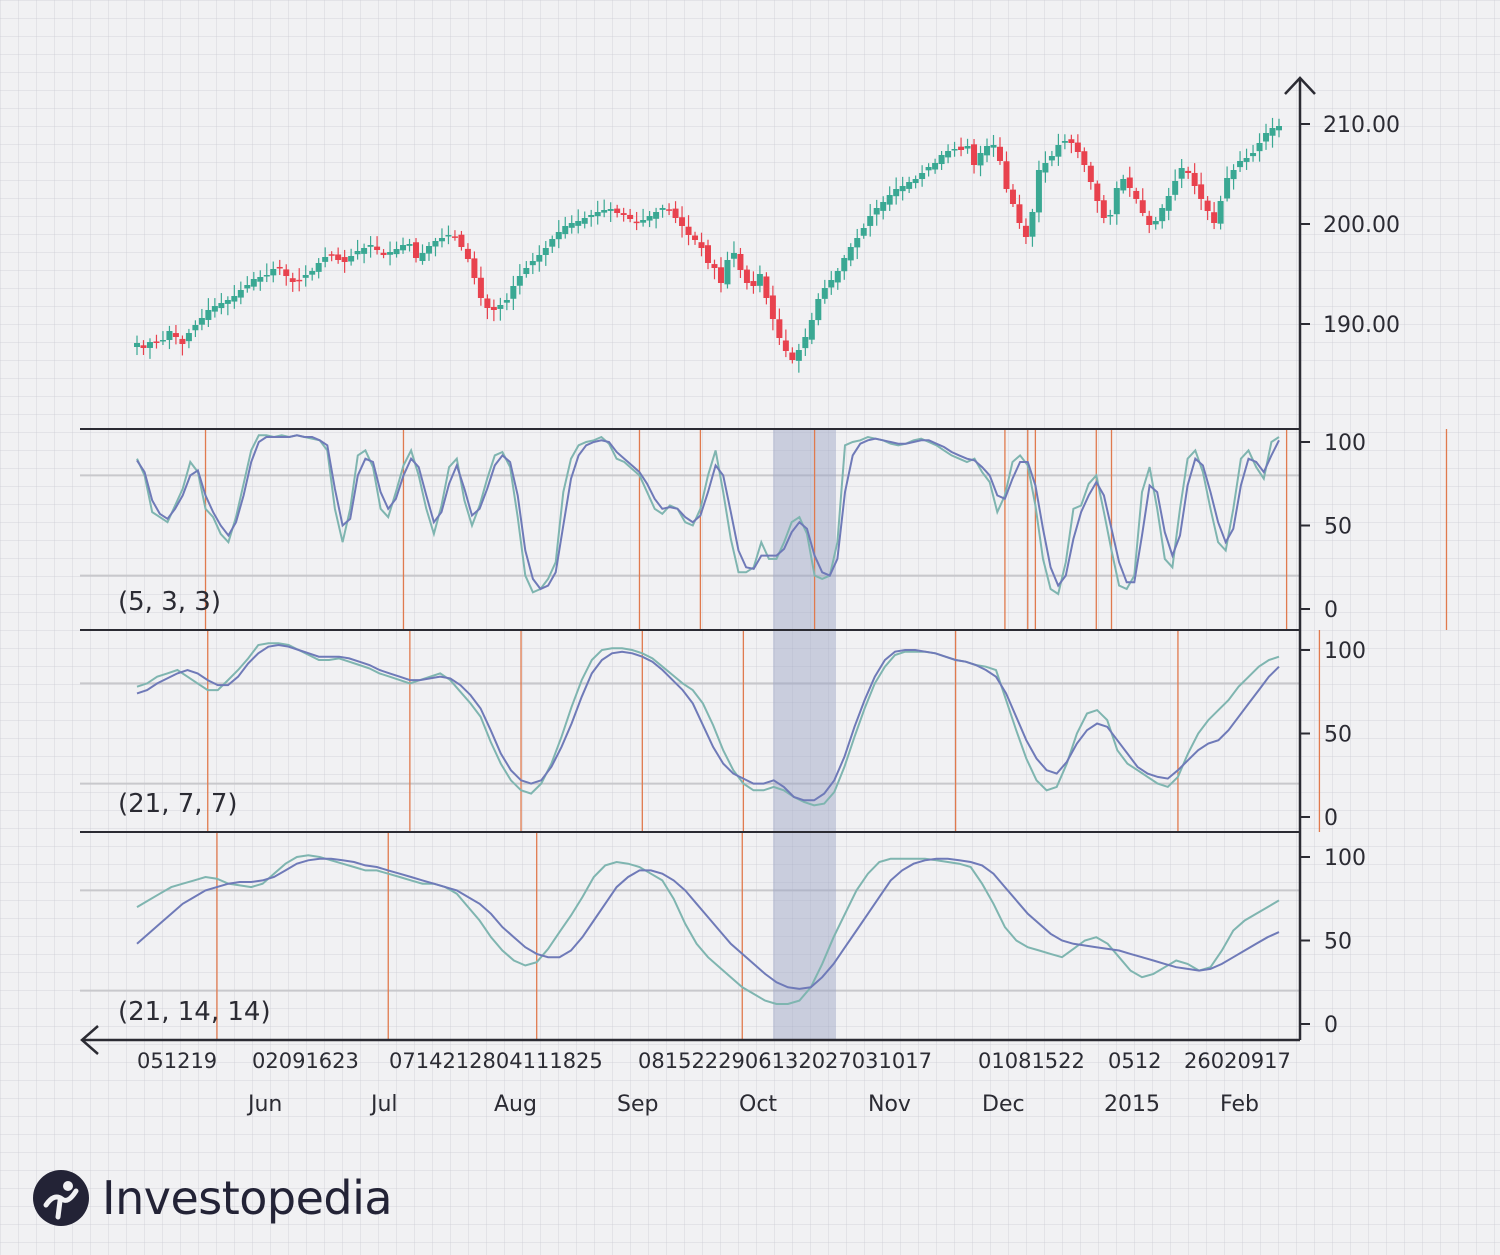  I want to click on month-label: Sep, so click(637, 1104).